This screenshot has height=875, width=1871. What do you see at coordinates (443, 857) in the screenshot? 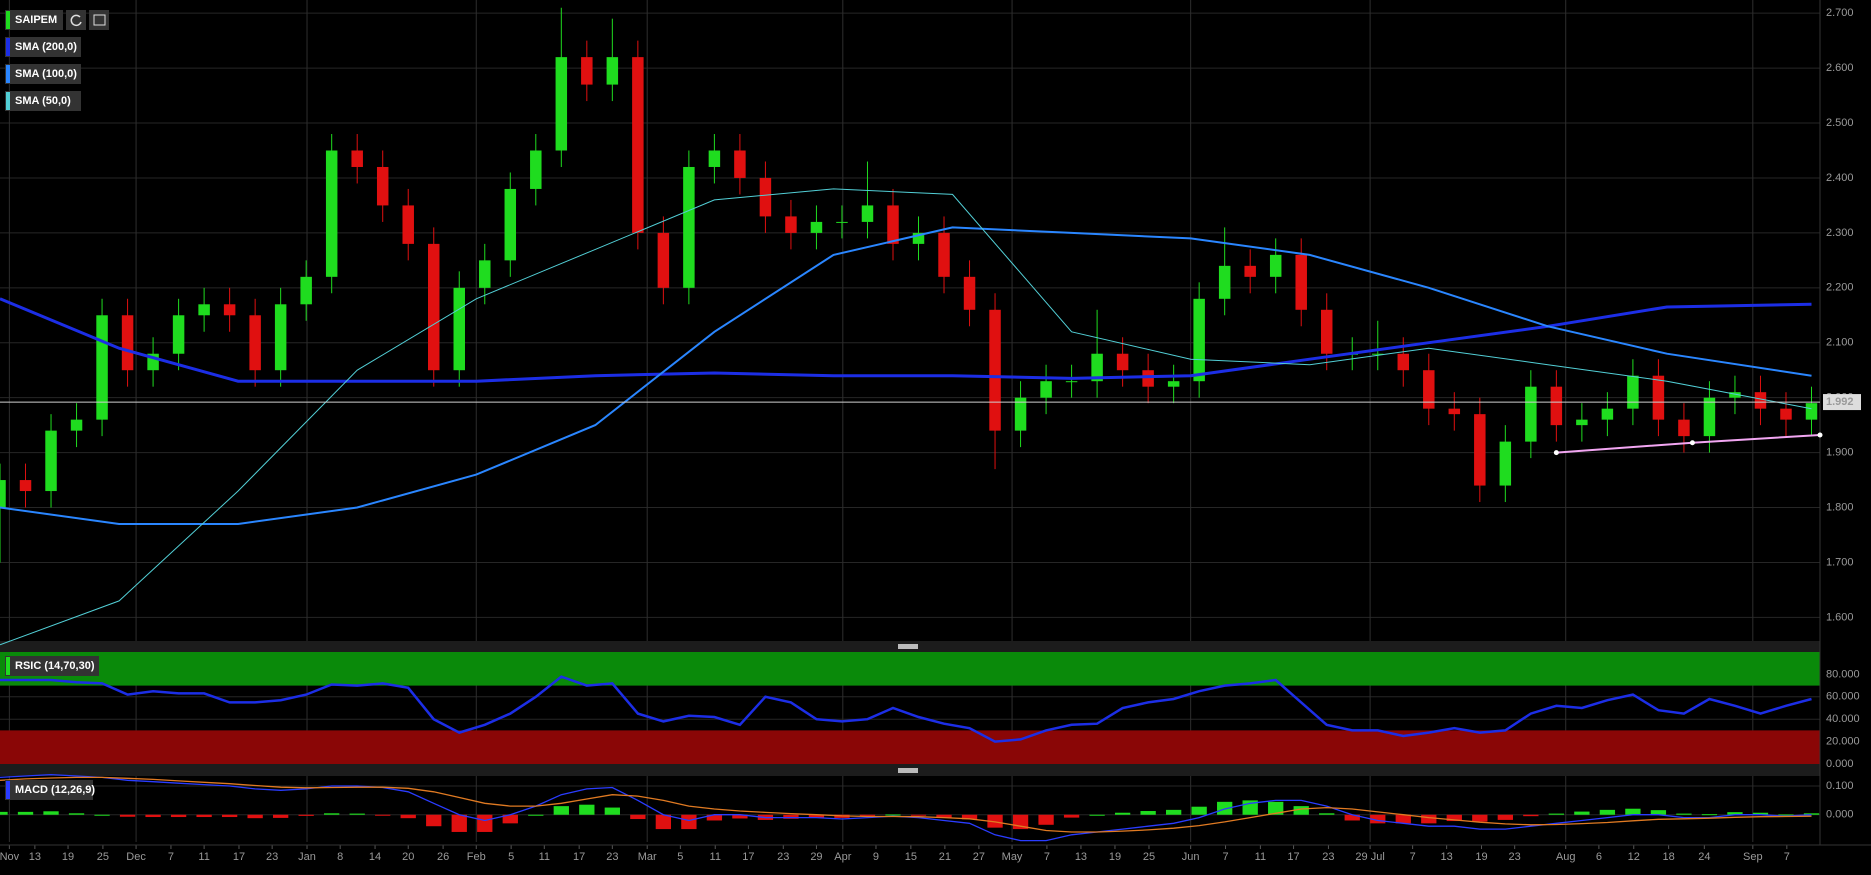
I see `x-tick-label: 26` at bounding box center [443, 857].